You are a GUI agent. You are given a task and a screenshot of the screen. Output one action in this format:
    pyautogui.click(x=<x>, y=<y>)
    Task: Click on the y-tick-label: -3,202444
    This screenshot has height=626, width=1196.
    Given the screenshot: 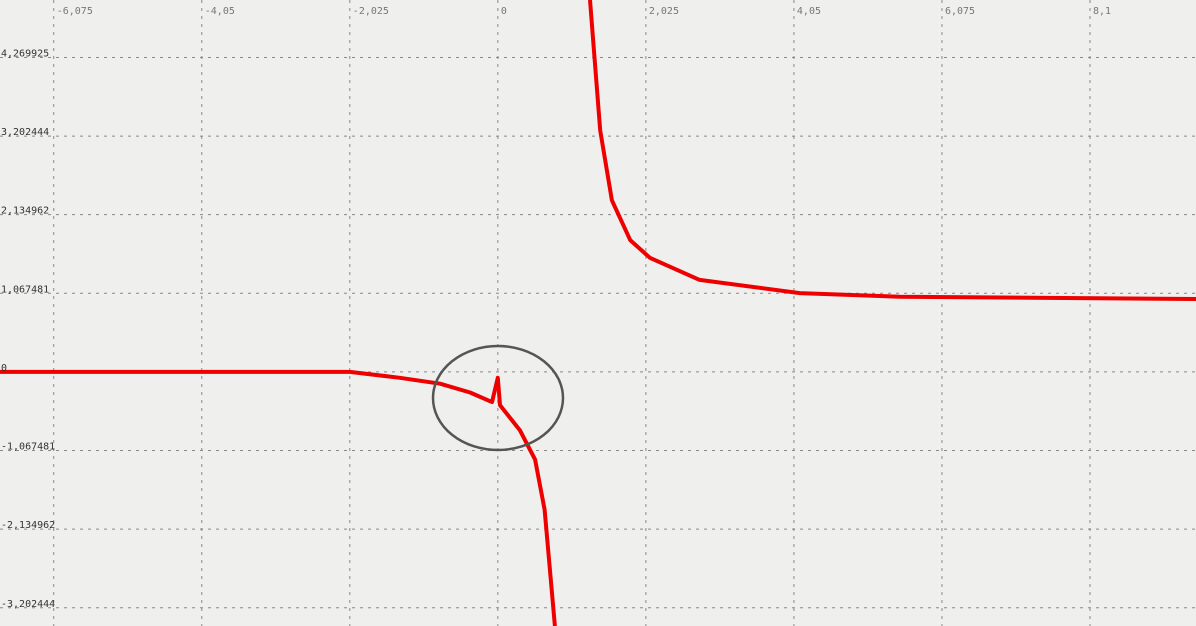 What is the action you would take?
    pyautogui.click(x=28, y=604)
    